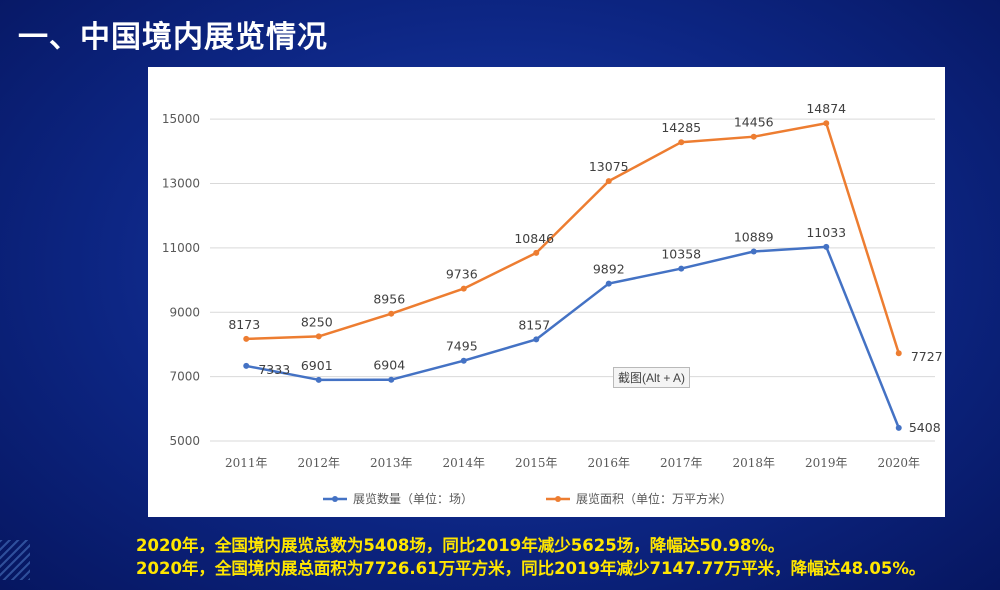 This screenshot has height=590, width=1000. Describe the element at coordinates (173, 37) in the screenshot. I see `slide-title: 一、中国境内展览情况` at that location.